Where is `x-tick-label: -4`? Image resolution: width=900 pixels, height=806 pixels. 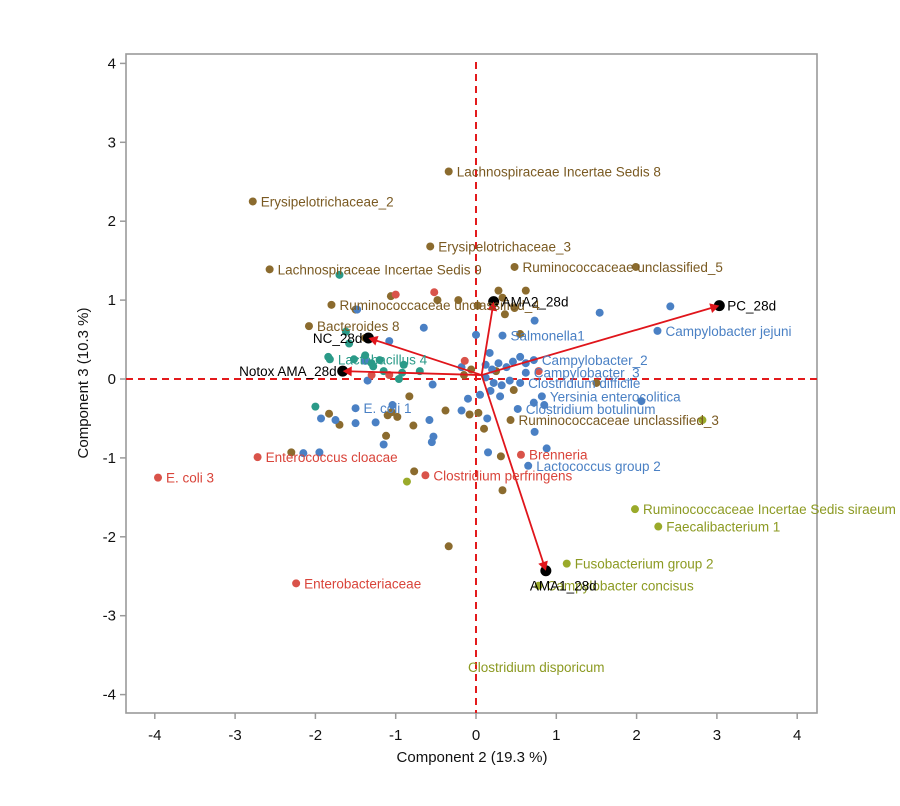
x-tick-label: -4 is located at coordinates (154, 735).